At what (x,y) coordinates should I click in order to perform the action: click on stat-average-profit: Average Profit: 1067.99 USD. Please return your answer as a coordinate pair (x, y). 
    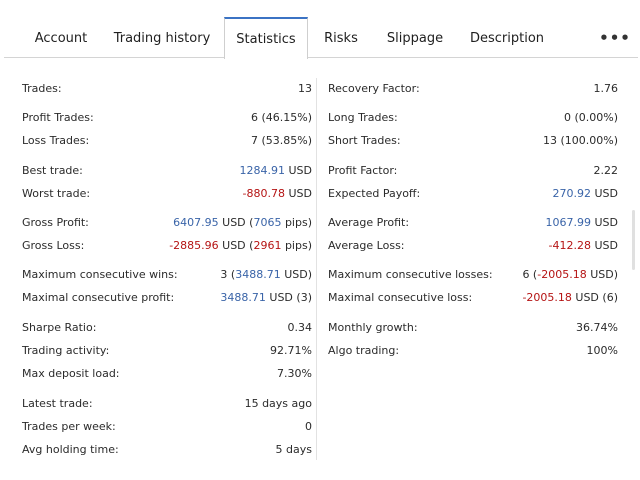
    Looking at the image, I should click on (473, 222).